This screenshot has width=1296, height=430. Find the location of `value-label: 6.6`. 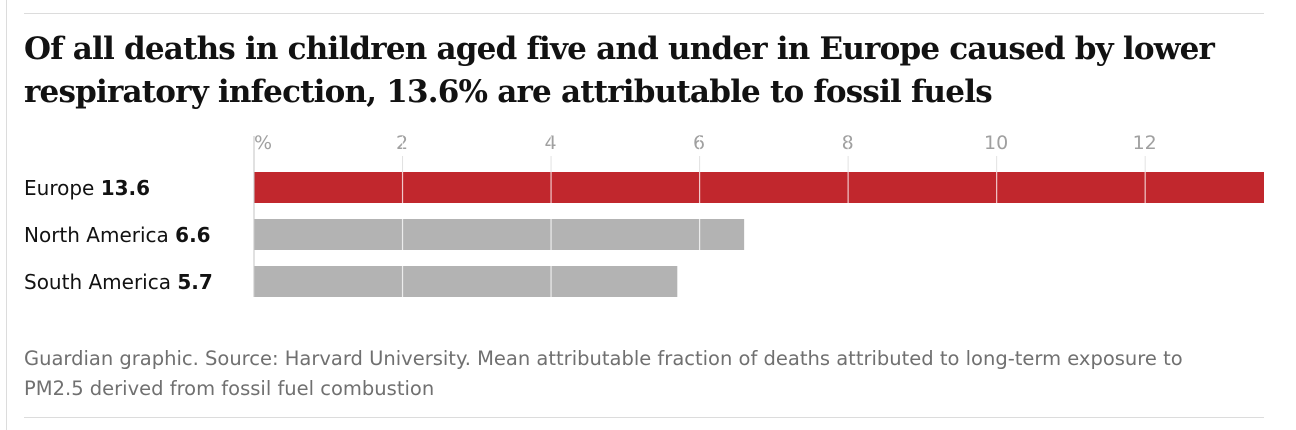

value-label: 6.6 is located at coordinates (192, 235).